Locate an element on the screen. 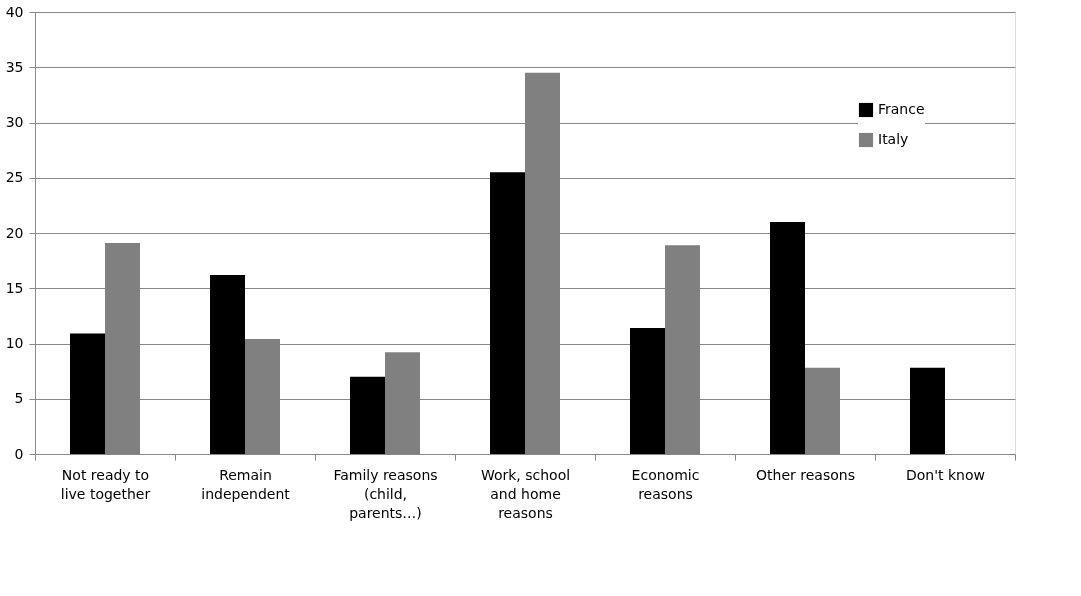  x-tick-label: Other reasons is located at coordinates (805, 474).